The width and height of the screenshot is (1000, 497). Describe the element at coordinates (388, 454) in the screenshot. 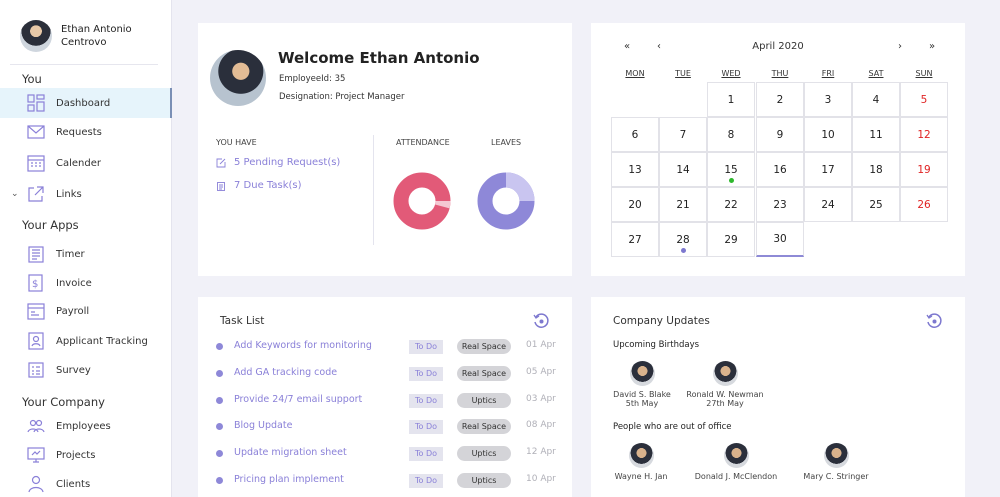

I see `task-row: Update migration sheet To Do Uptics 12 Apr` at that location.